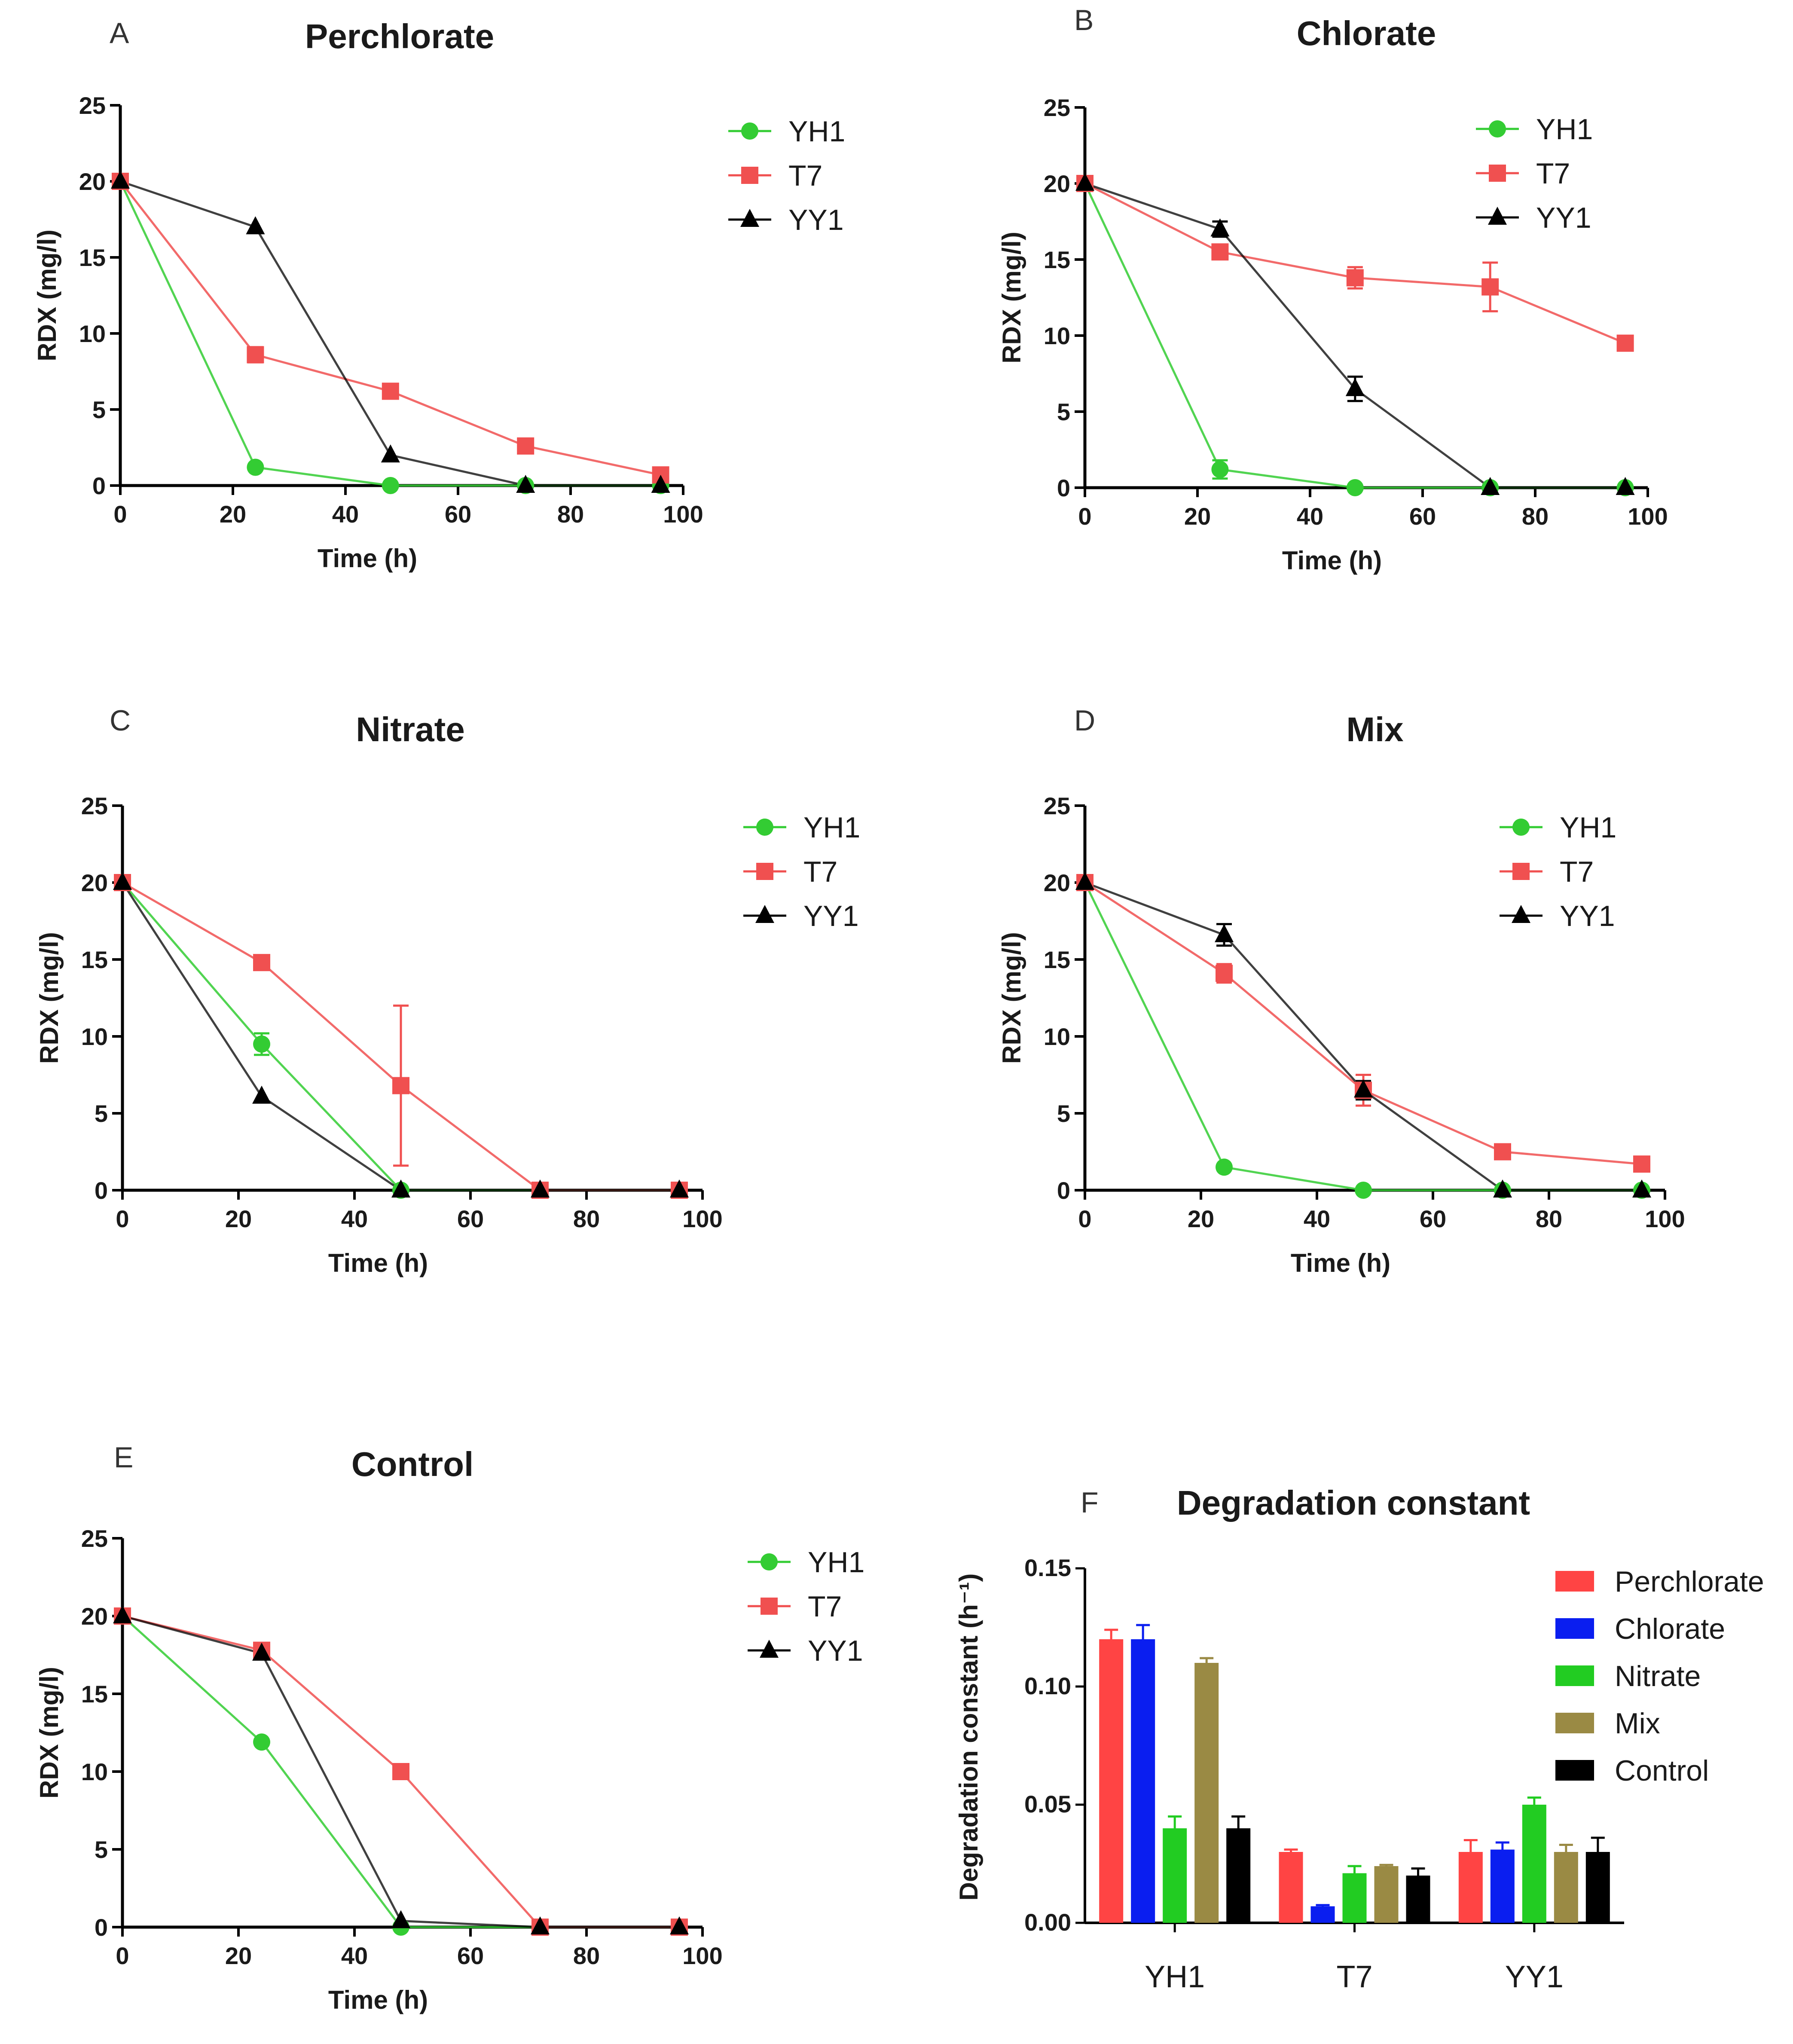  I want to click on series-line-yy1, so click(390, 333).